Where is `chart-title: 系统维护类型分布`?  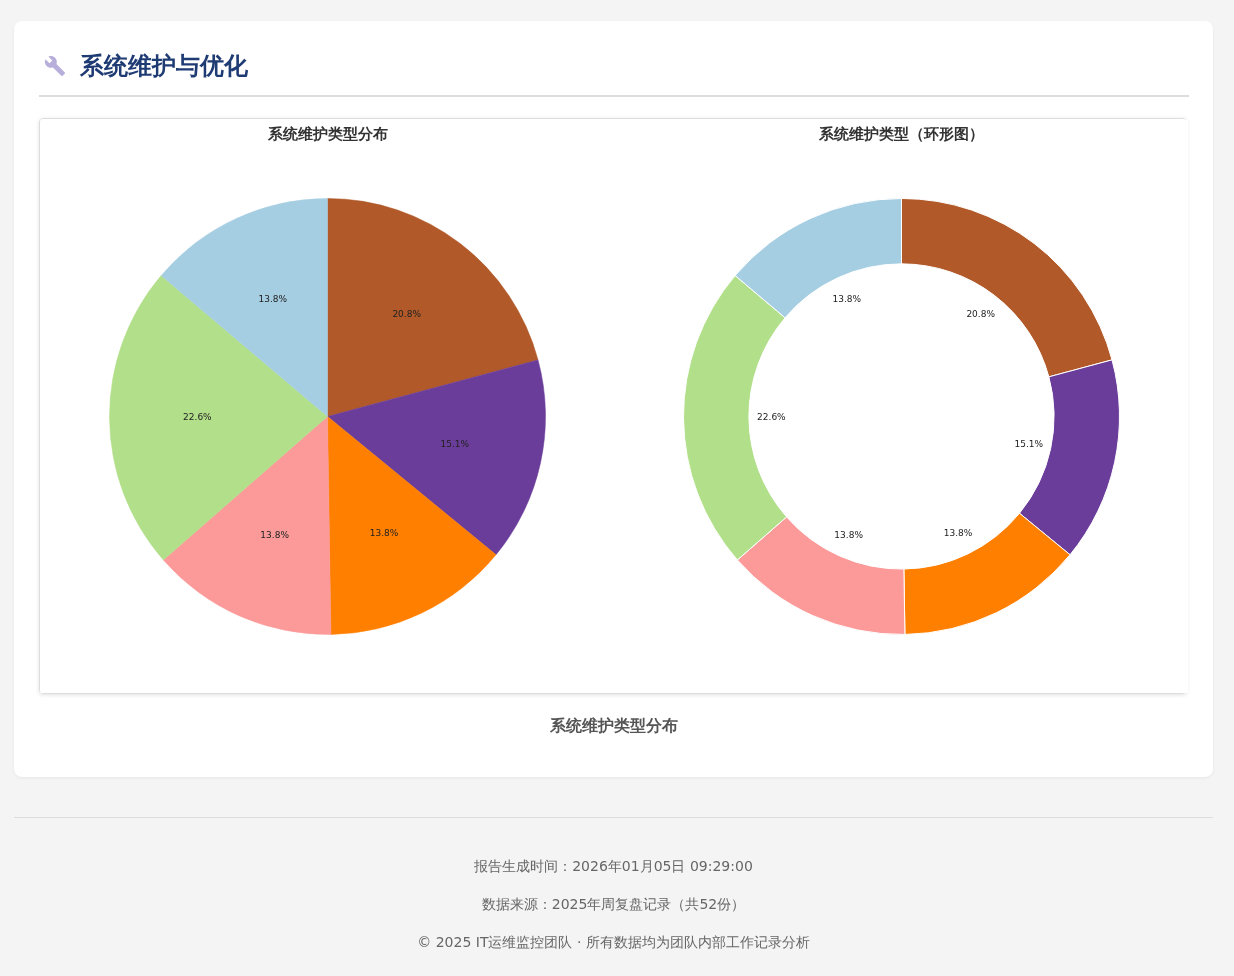
chart-title: 系统维护类型分布 is located at coordinates (327, 134).